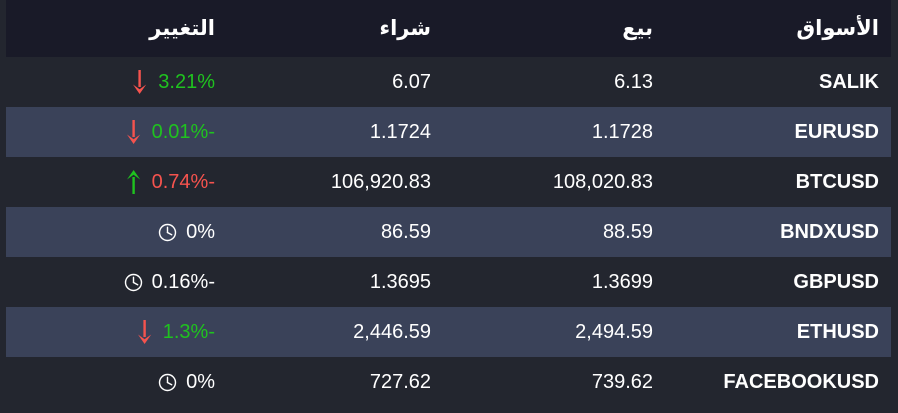  I want to click on change-value: 0.01%-, so click(183, 131).